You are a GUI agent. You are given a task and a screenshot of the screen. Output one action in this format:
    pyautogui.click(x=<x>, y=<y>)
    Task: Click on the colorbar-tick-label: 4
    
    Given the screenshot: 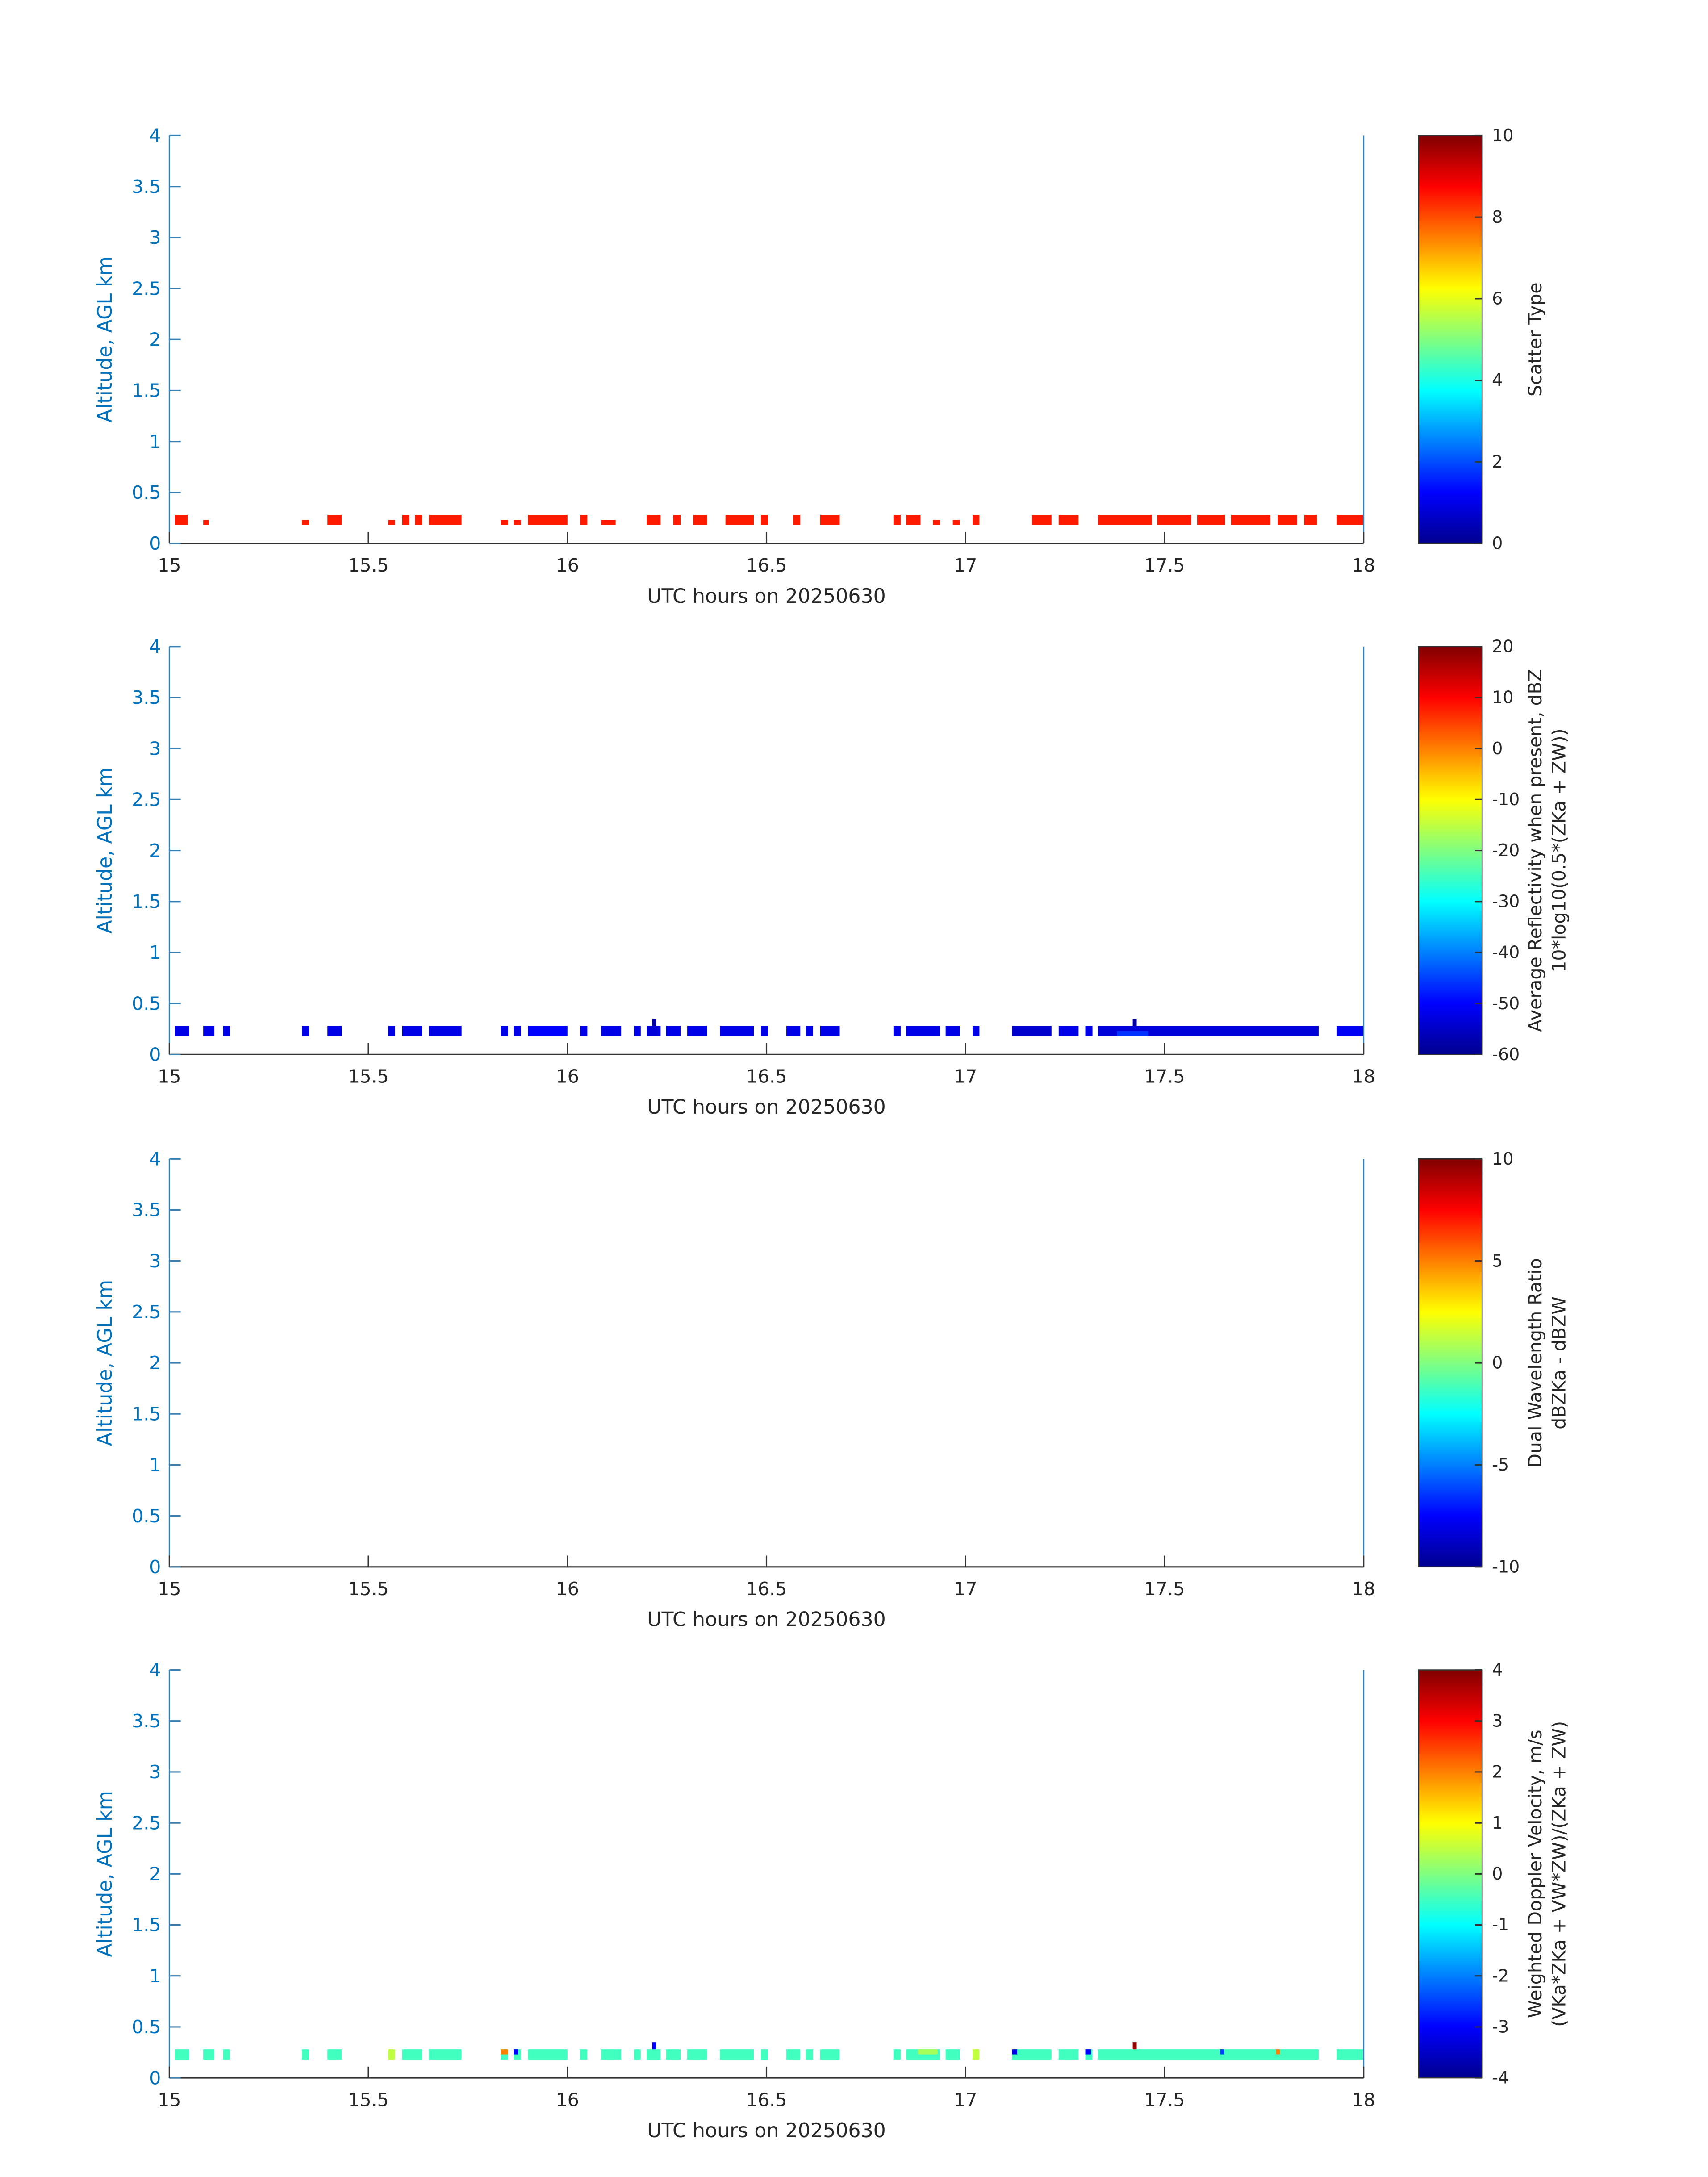 What is the action you would take?
    pyautogui.click(x=1497, y=380)
    